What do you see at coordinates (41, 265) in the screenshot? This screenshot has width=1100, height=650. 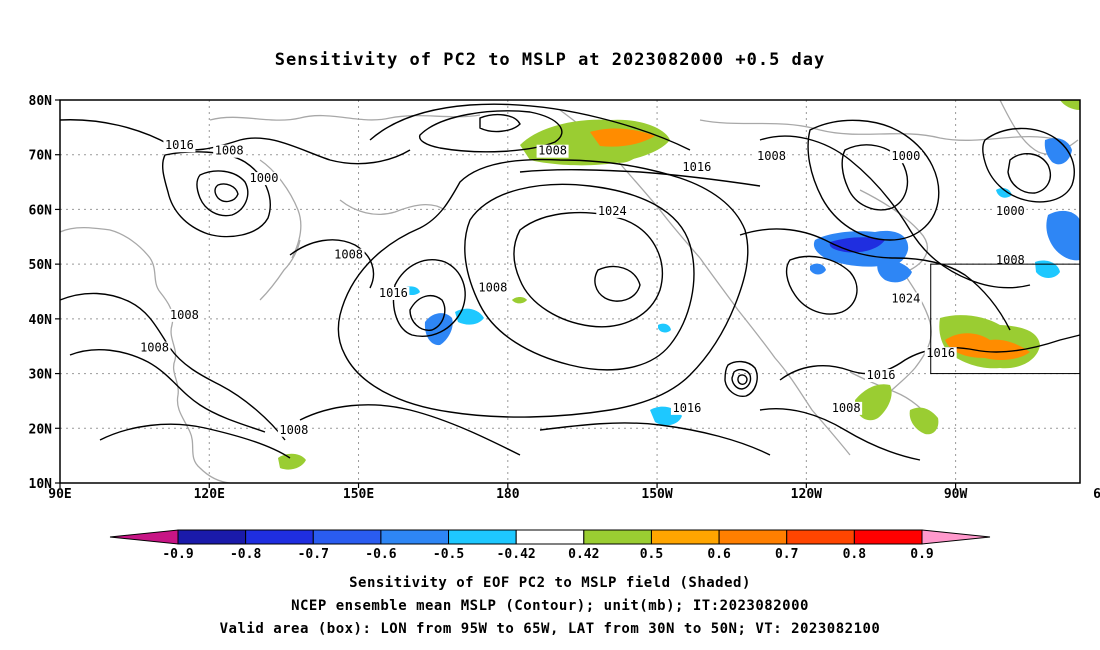 I see `lat-label-50N: 50N` at bounding box center [41, 265].